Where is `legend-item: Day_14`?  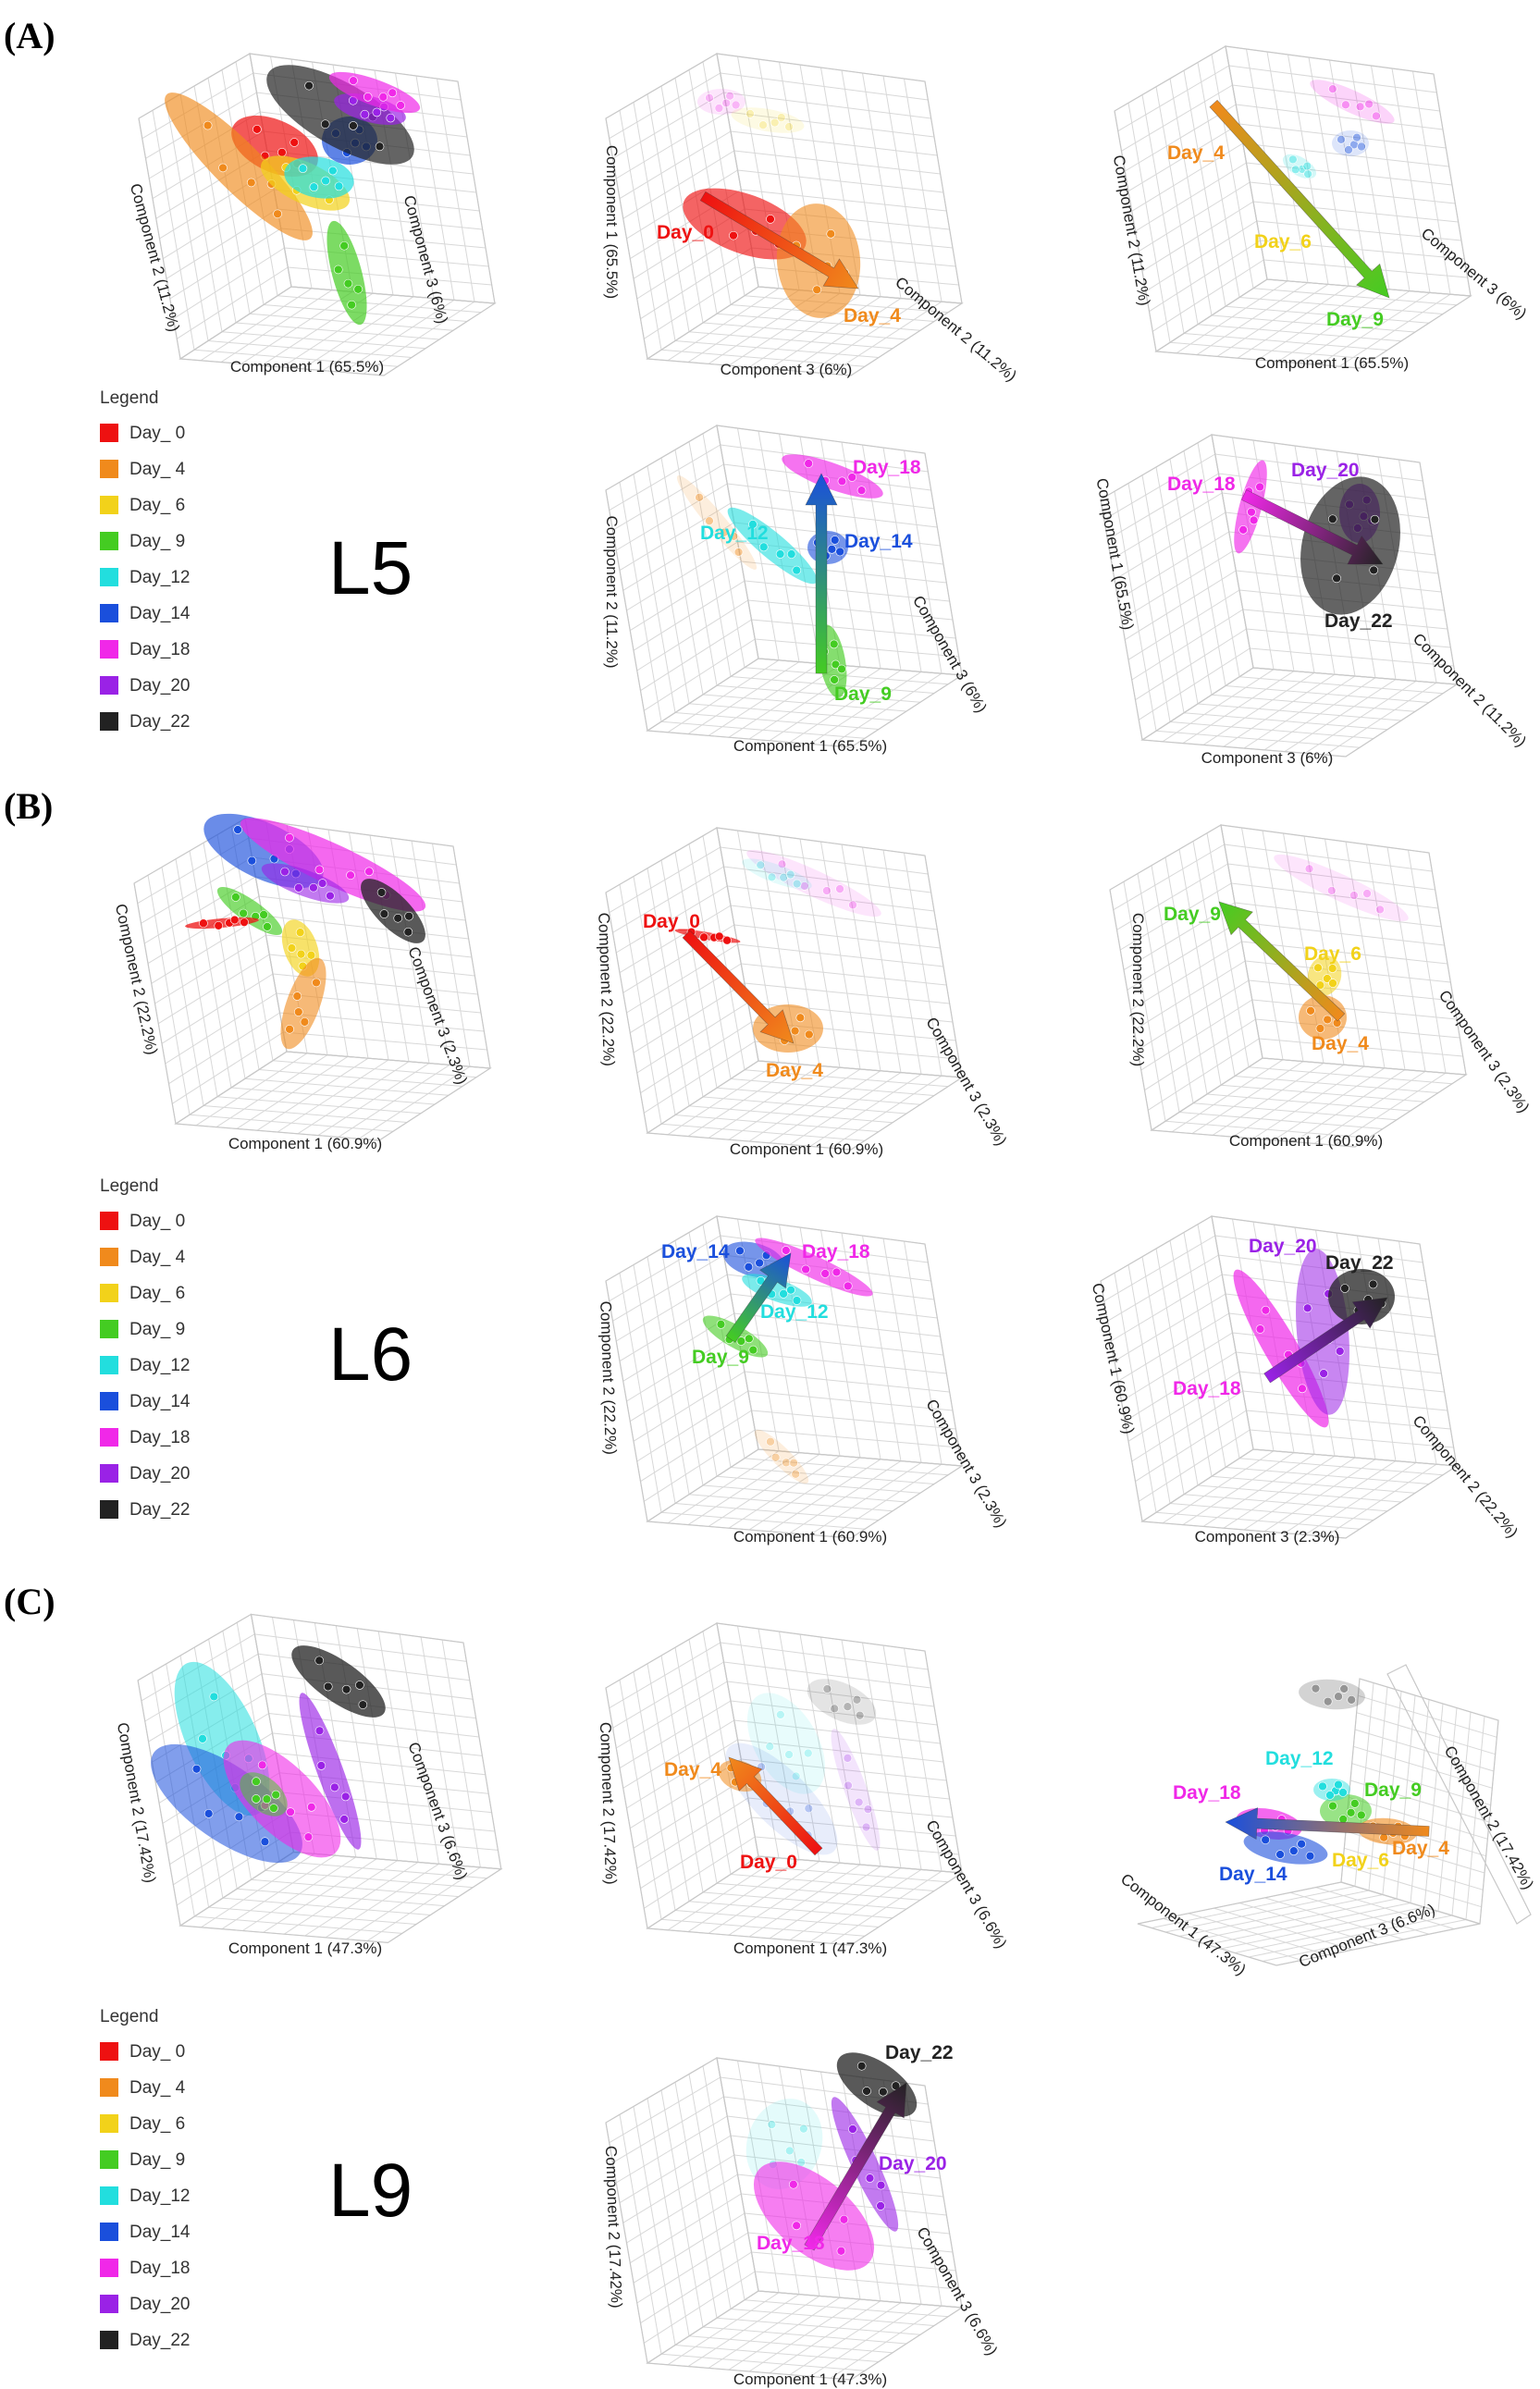
legend-item: Day_14 is located at coordinates (160, 613).